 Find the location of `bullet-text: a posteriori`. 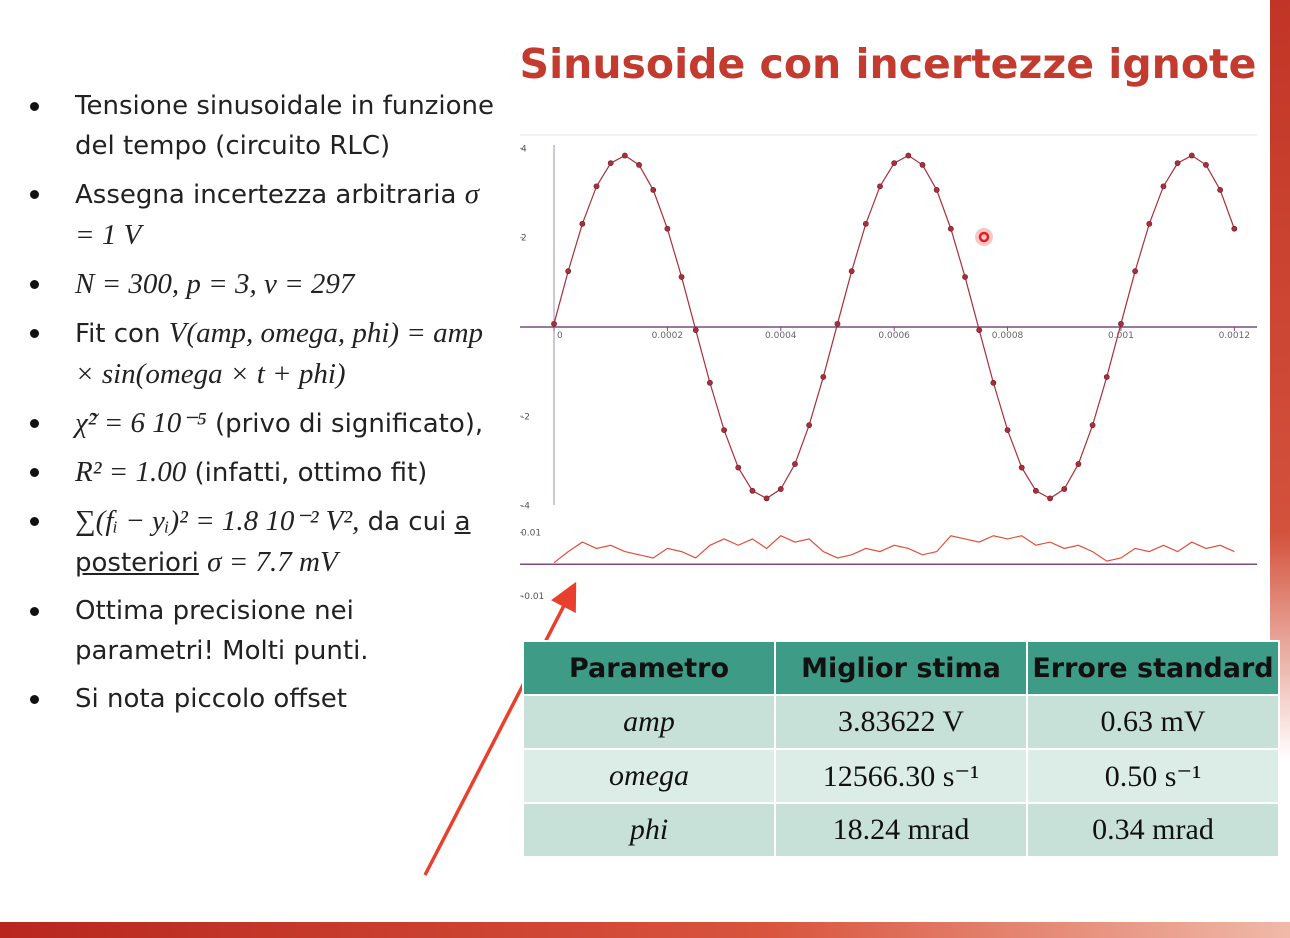

bullet-text: a posteriori is located at coordinates (273, 542).